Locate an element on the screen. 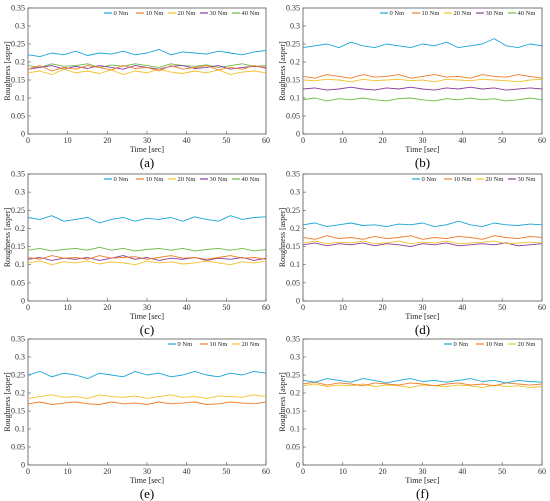 This screenshot has width=550, height=501. series-line-40-nm is located at coordinates (147, 65).